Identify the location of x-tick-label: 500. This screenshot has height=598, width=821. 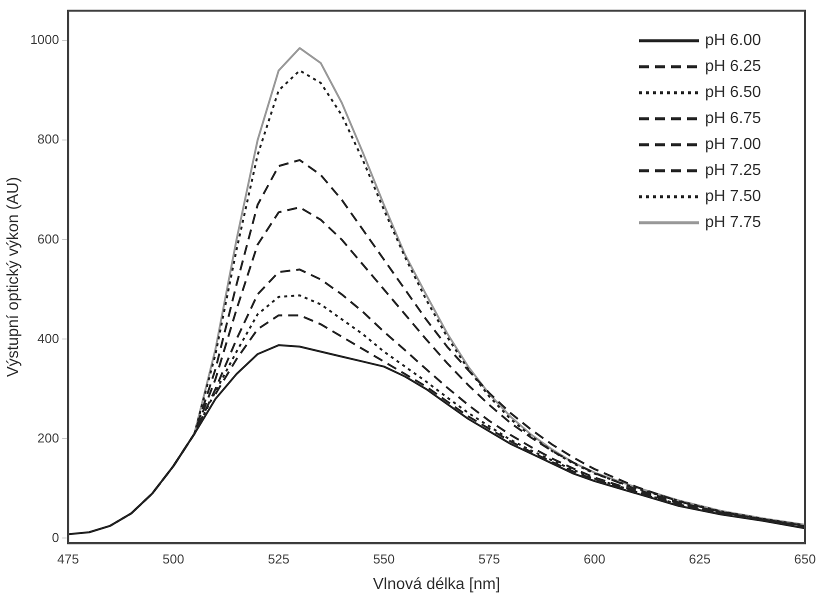
(173, 559).